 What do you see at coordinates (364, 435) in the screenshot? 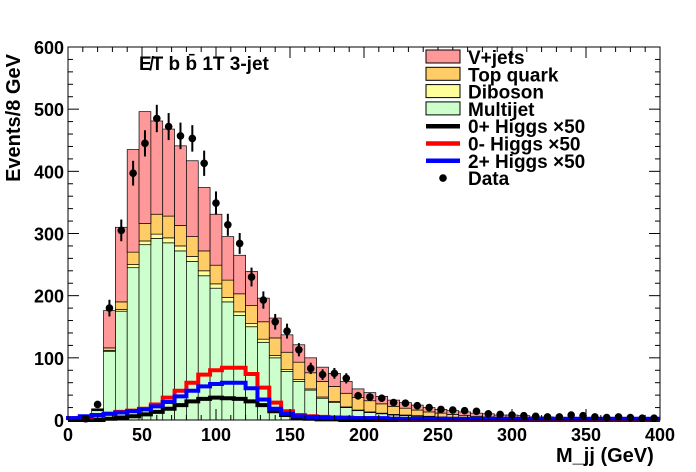
I see `x-tick-label-200: 200` at bounding box center [364, 435].